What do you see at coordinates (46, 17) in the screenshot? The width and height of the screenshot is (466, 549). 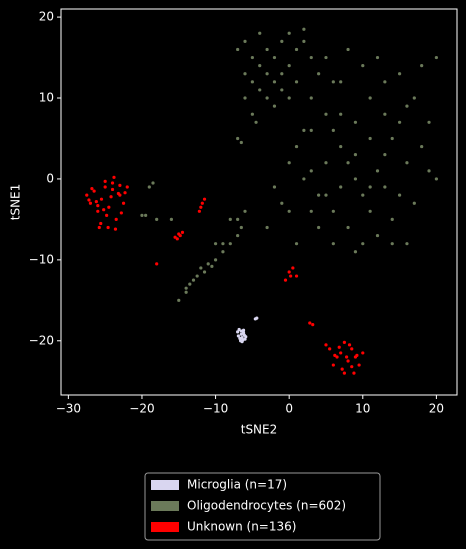 I see `y-tick-label: 20` at bounding box center [46, 17].